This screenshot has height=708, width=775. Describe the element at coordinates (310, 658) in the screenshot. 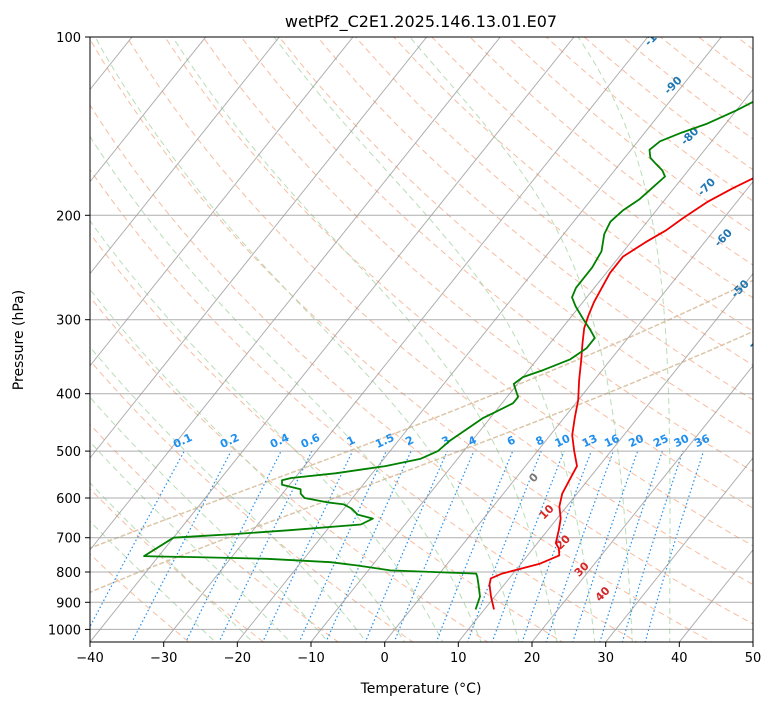

I see `x-tick-label: −10` at that location.